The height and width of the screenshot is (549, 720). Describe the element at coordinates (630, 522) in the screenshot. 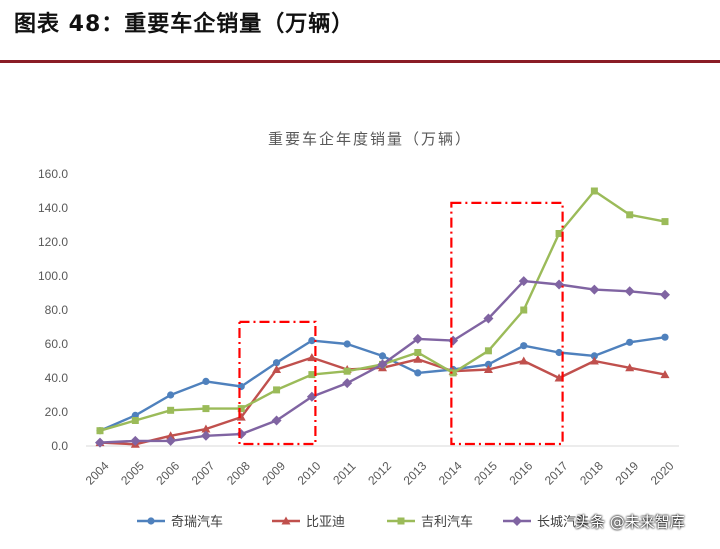

I see `watermark: 头条 @未来智库` at that location.